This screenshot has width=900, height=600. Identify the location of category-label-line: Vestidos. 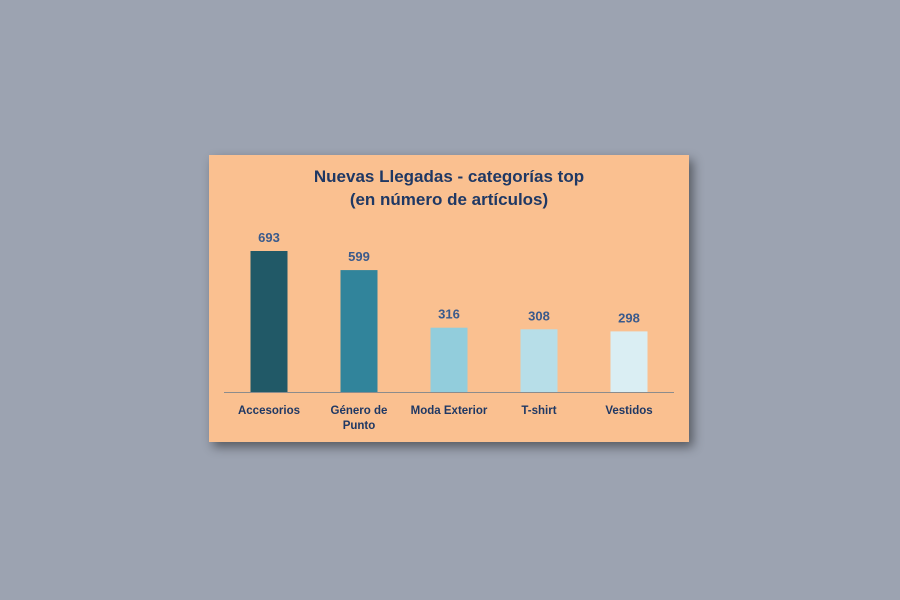
(628, 411).